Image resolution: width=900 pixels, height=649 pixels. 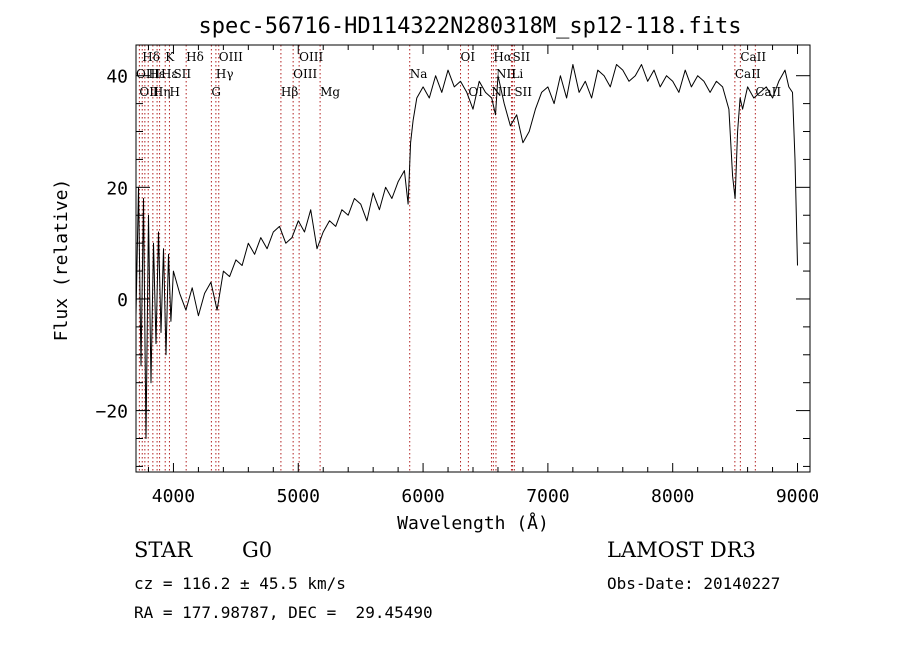 I want to click on y-tick-label: 20, so click(x=117, y=188).